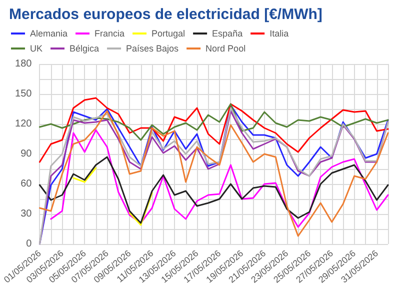 The width and height of the screenshot is (400, 300). What do you see at coordinates (26, 184) in the screenshot?
I see `y-tick-label: 60` at bounding box center [26, 184].